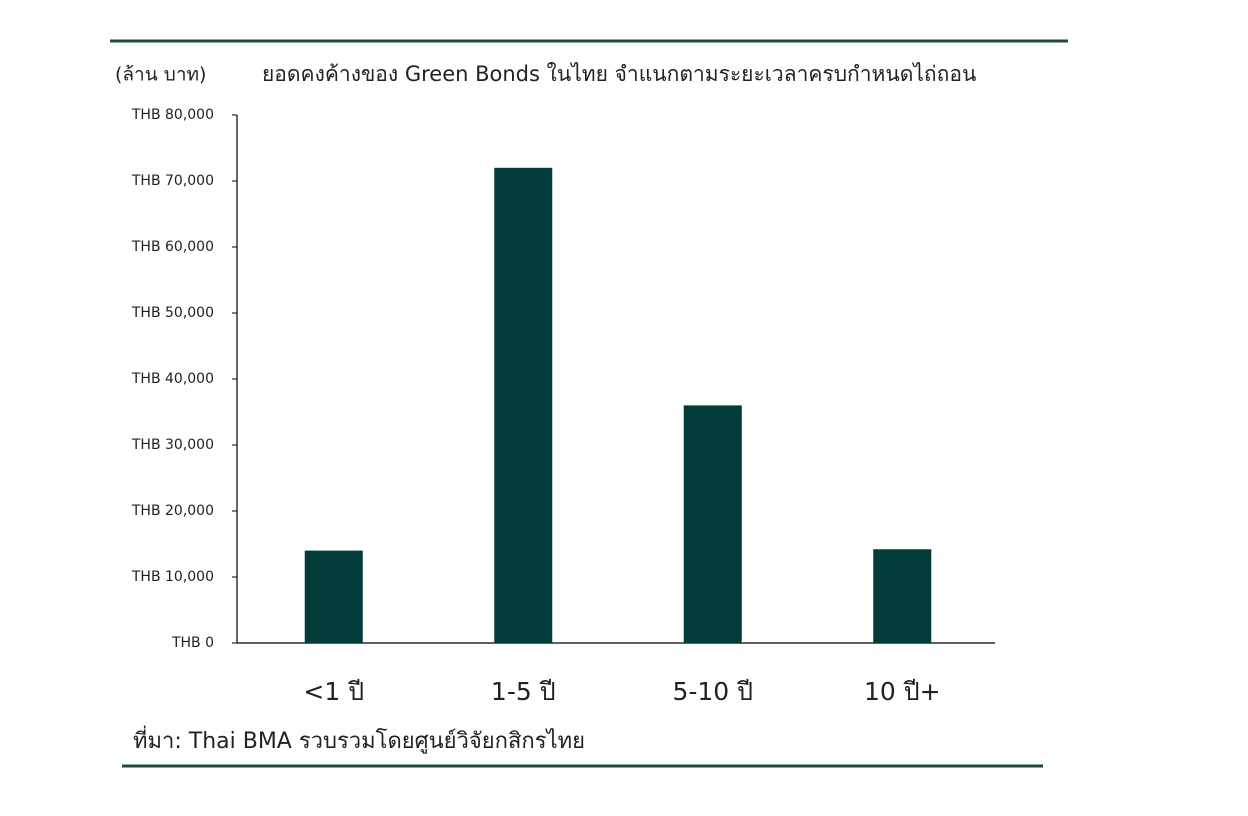 This screenshot has width=1248, height=816. I want to click on x-tick-label: 1-5 ปี, so click(523, 691).